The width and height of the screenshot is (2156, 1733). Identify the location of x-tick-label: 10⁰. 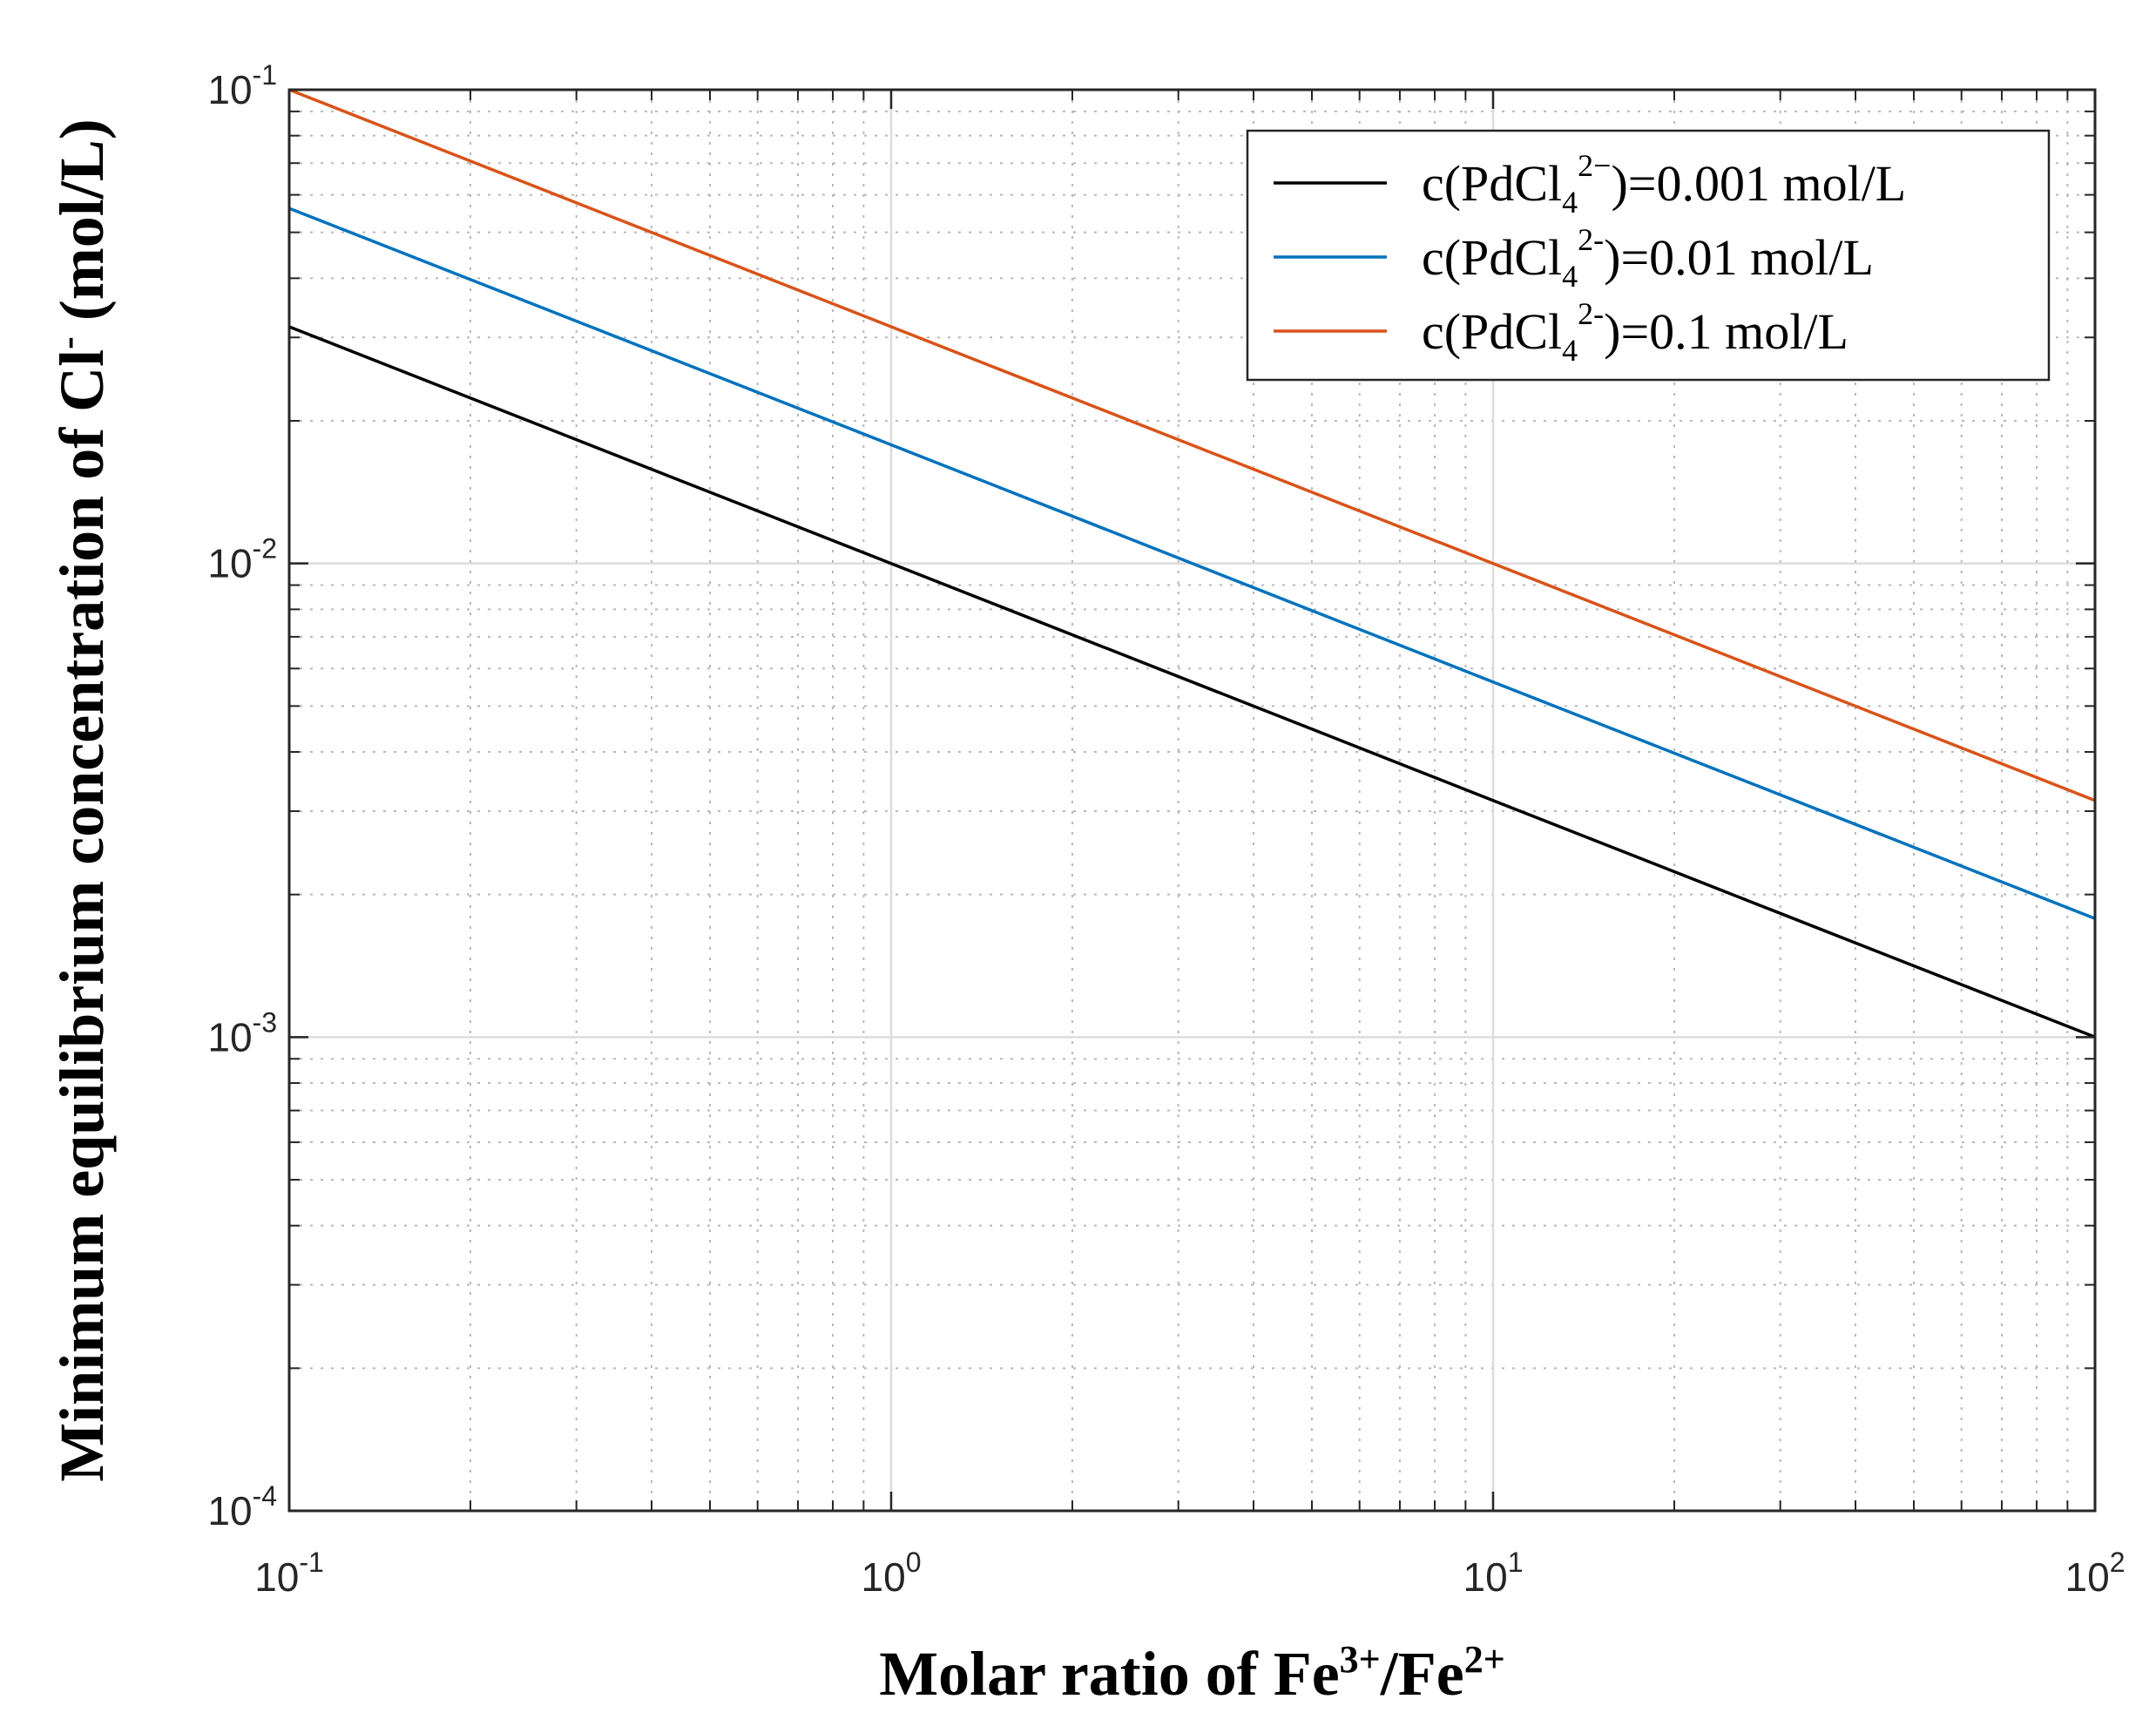
(892, 1573).